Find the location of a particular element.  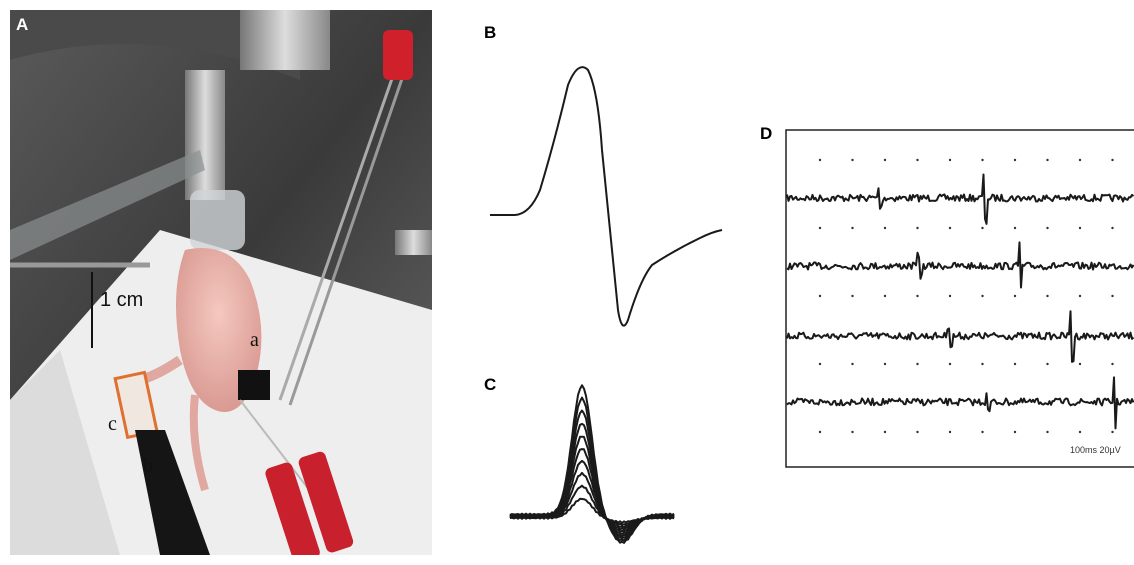

tube is located at coordinates (107, 205).